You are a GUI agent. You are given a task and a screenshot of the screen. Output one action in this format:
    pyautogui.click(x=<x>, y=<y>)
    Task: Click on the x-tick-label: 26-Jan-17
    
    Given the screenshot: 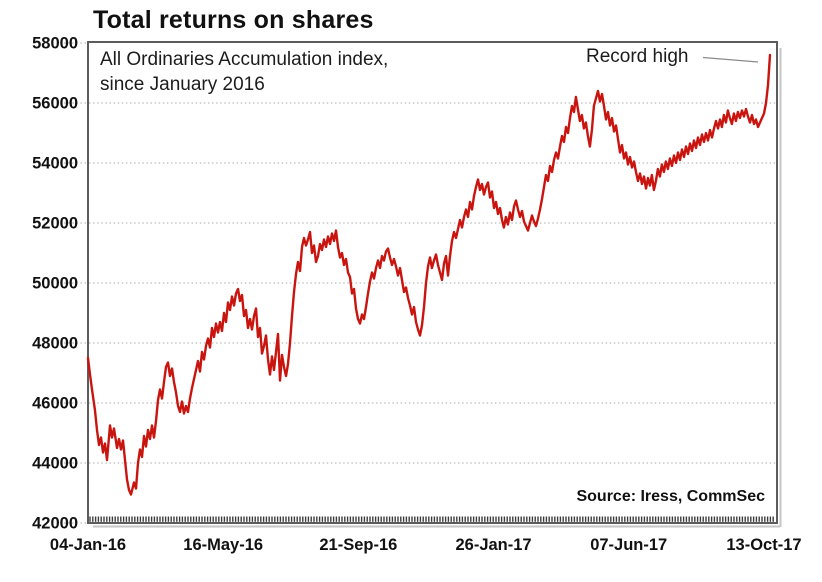 What is the action you would take?
    pyautogui.click(x=493, y=545)
    